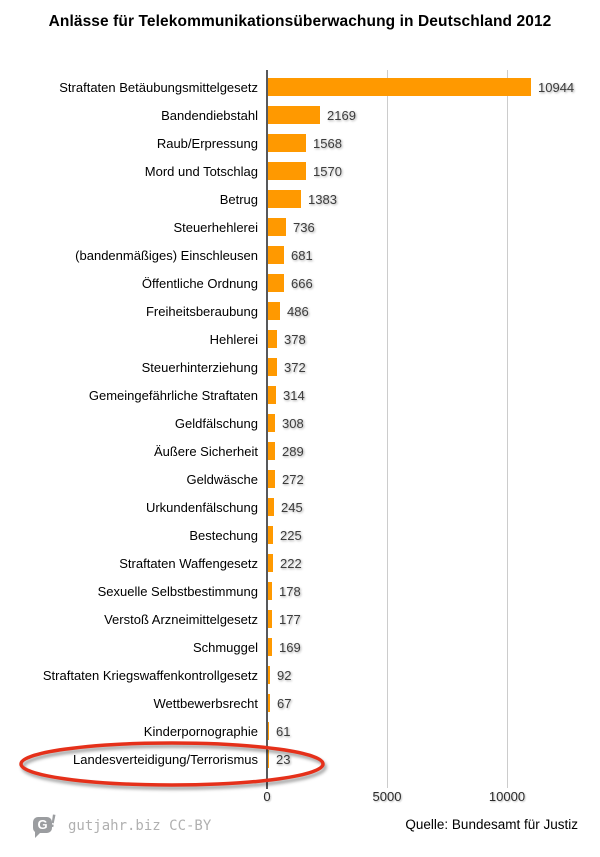 The width and height of the screenshot is (600, 857). What do you see at coordinates (302, 255) in the screenshot?
I see `value-label: 681` at bounding box center [302, 255].